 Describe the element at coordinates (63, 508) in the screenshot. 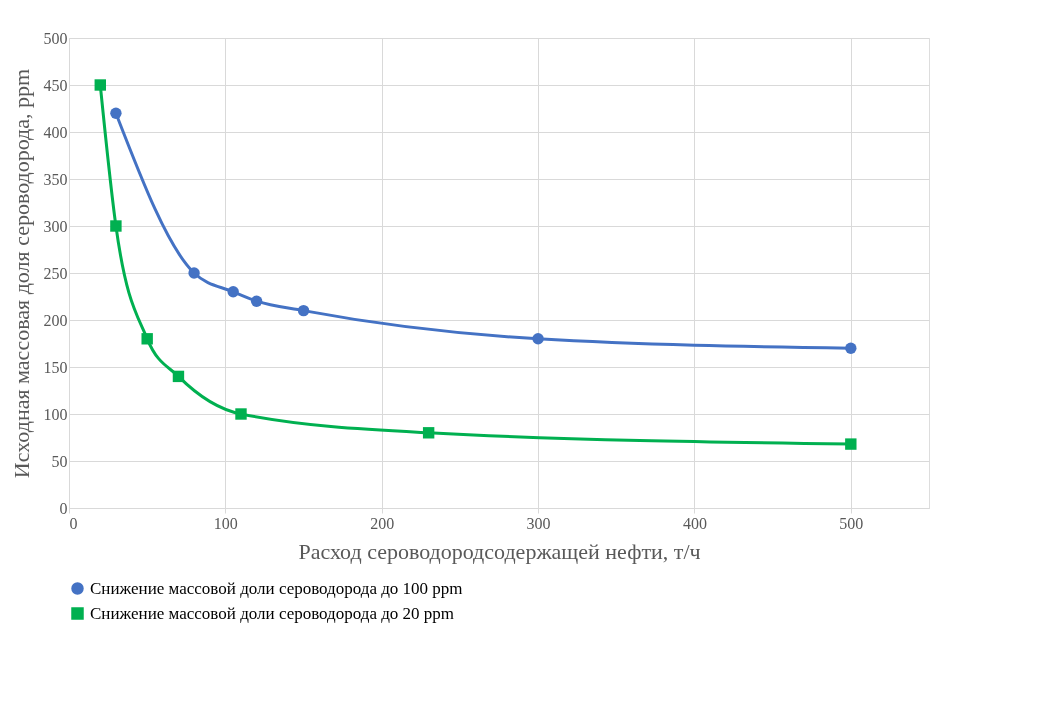

I see `y-tick-label: 0` at that location.